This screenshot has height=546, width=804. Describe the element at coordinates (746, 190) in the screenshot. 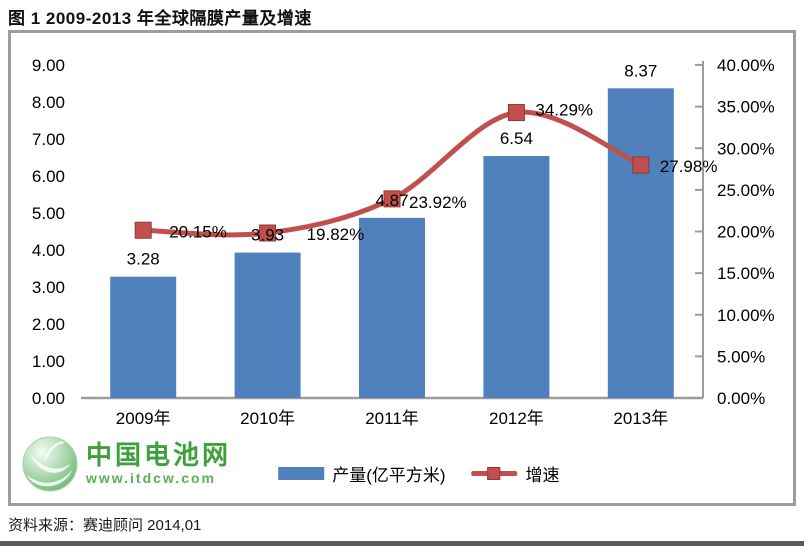

I see `right-axis-tick-label: 25.00%` at that location.